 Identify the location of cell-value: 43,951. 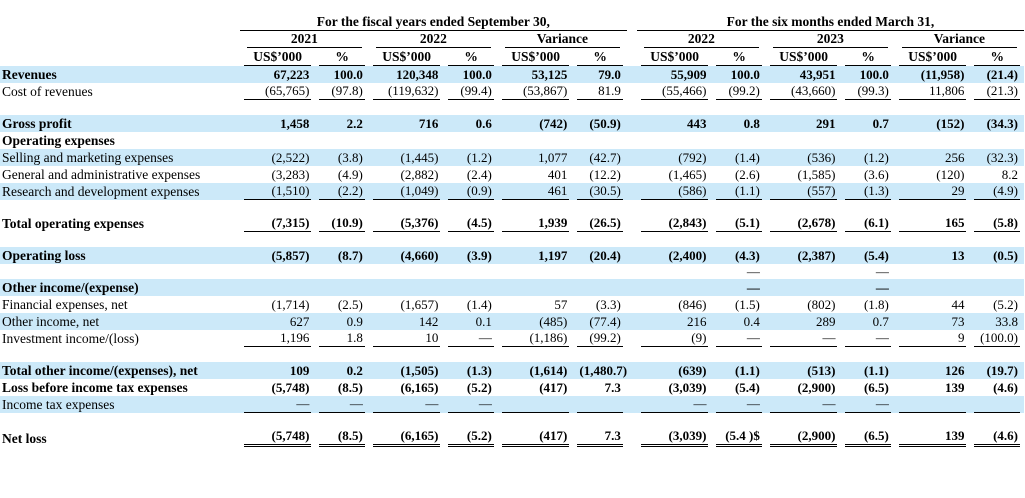
(817, 74).